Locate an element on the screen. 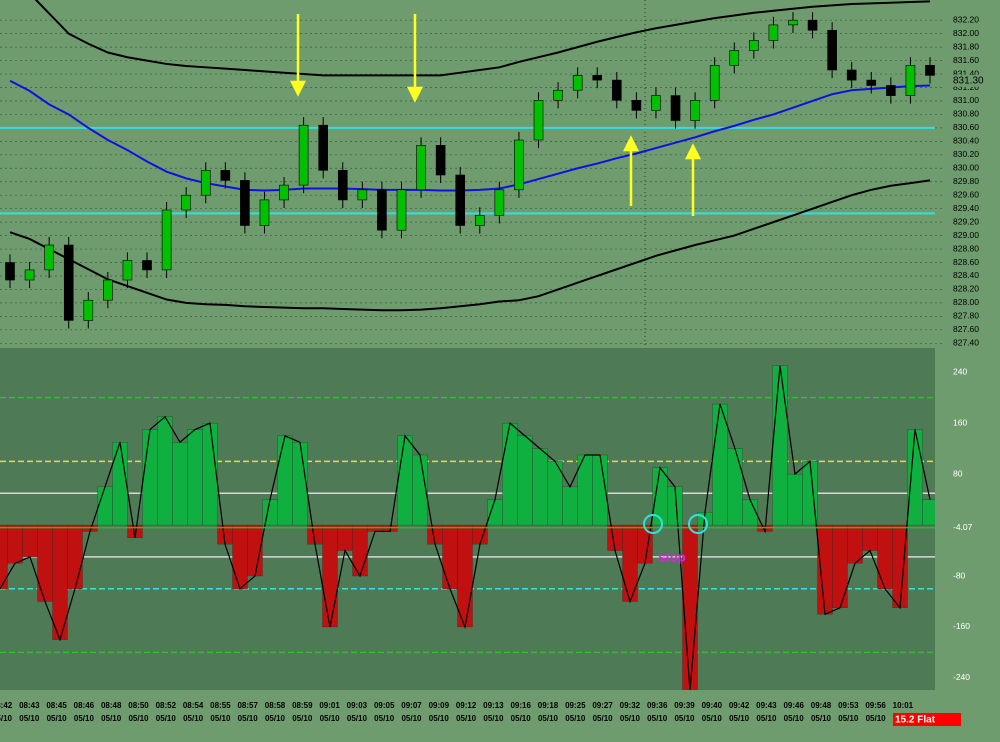 The image size is (1000, 742). x-tick-label: 09:53 is located at coordinates (848, 705).